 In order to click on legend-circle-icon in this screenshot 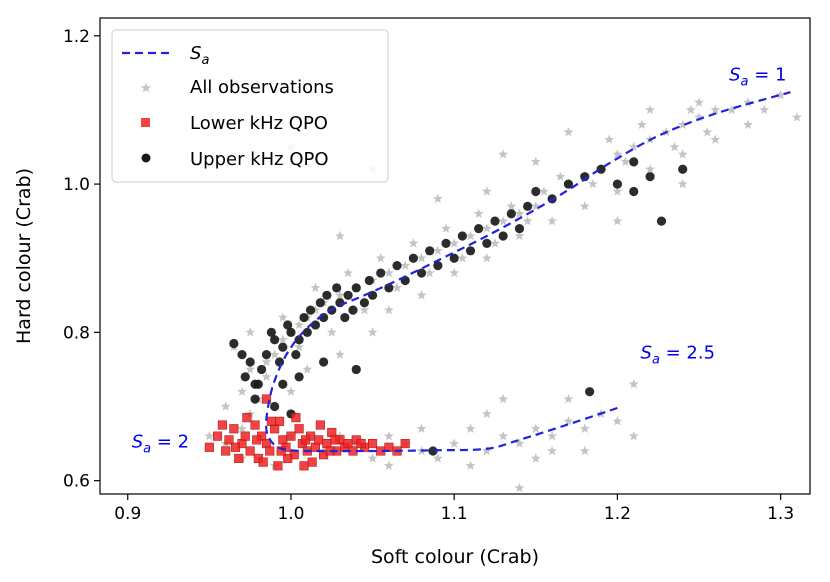, I will do `click(146, 158)`.